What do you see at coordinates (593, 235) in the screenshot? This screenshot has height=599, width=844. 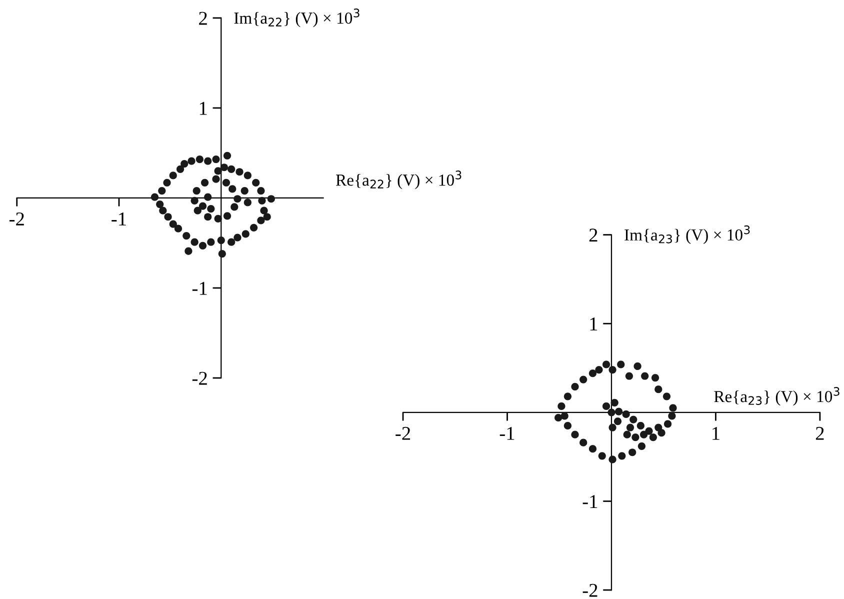 I see `y-tick-label: 2` at bounding box center [593, 235].